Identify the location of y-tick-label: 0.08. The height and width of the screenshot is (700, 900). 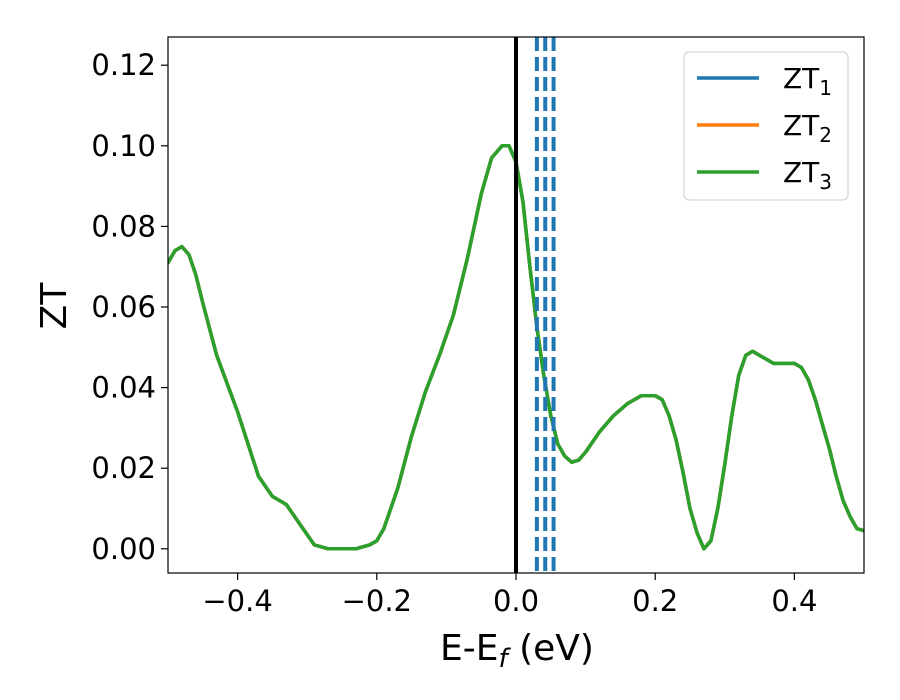
(123, 226).